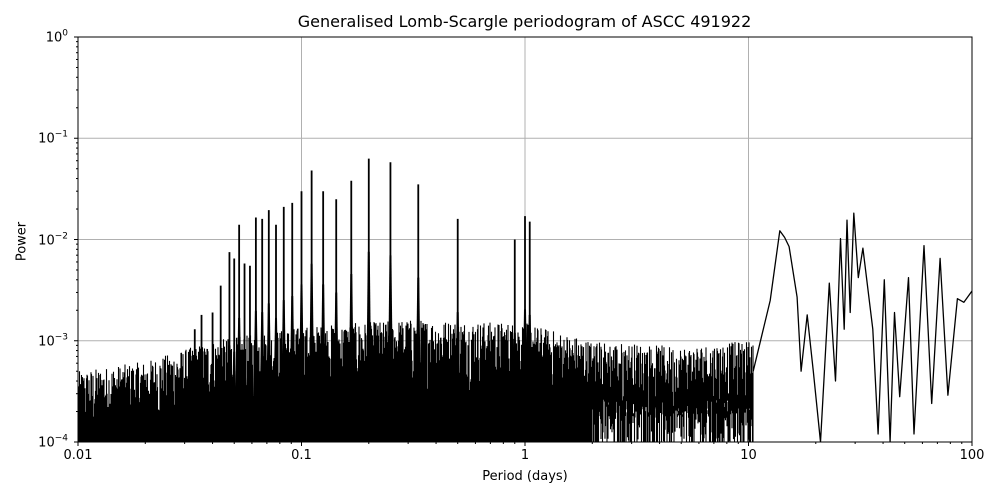 The height and width of the screenshot is (500, 1000). I want to click on x-tick-label: 1, so click(525, 455).